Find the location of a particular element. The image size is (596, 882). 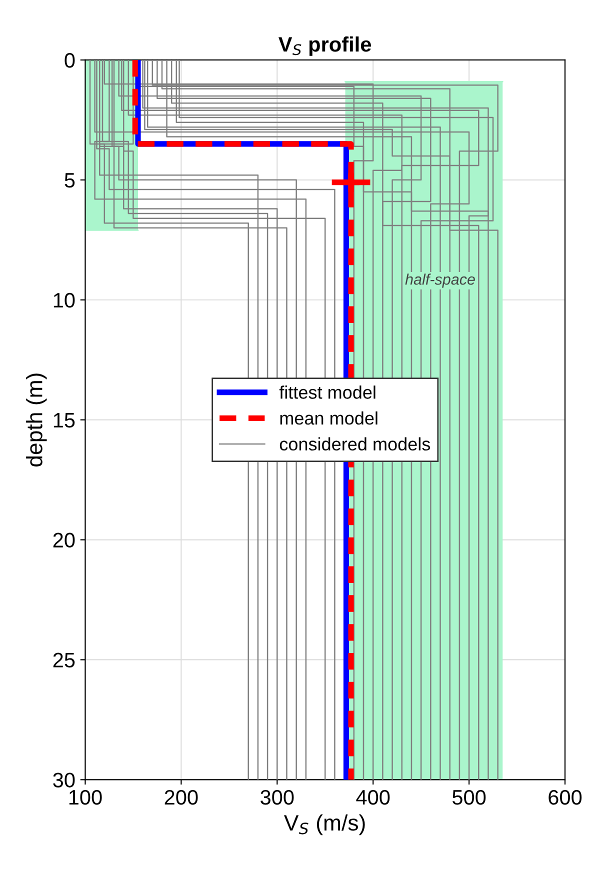

x-tick-label: 100 is located at coordinates (85, 797).